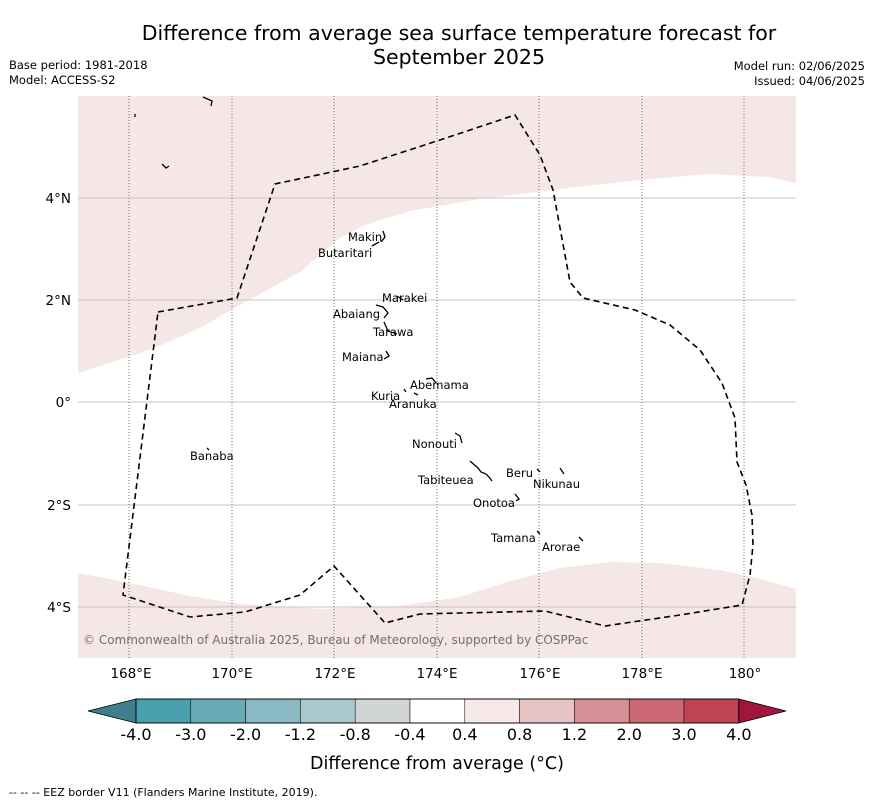 Image resolution: width=873 pixels, height=804 pixels. I want to click on label-kuria: Kuria, so click(385, 396).